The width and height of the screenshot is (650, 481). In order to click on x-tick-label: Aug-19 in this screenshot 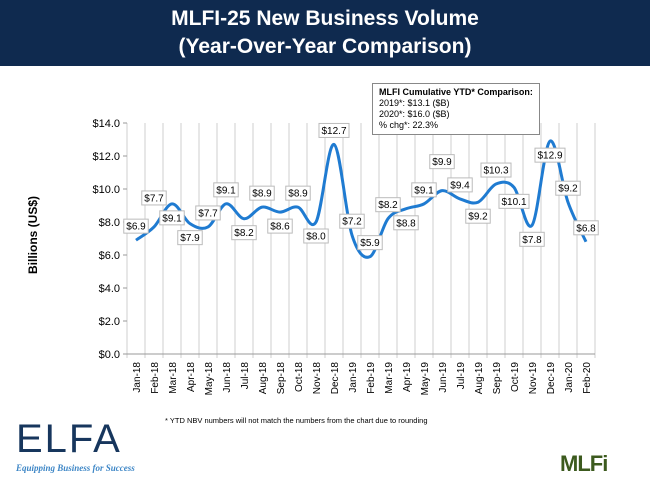, I will do `click(479, 378)`.